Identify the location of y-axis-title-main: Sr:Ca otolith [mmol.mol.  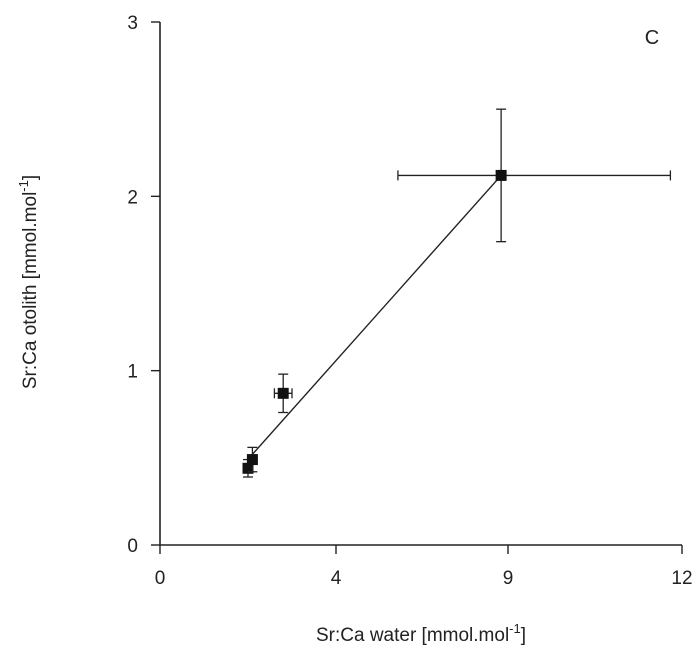
(30, 290).